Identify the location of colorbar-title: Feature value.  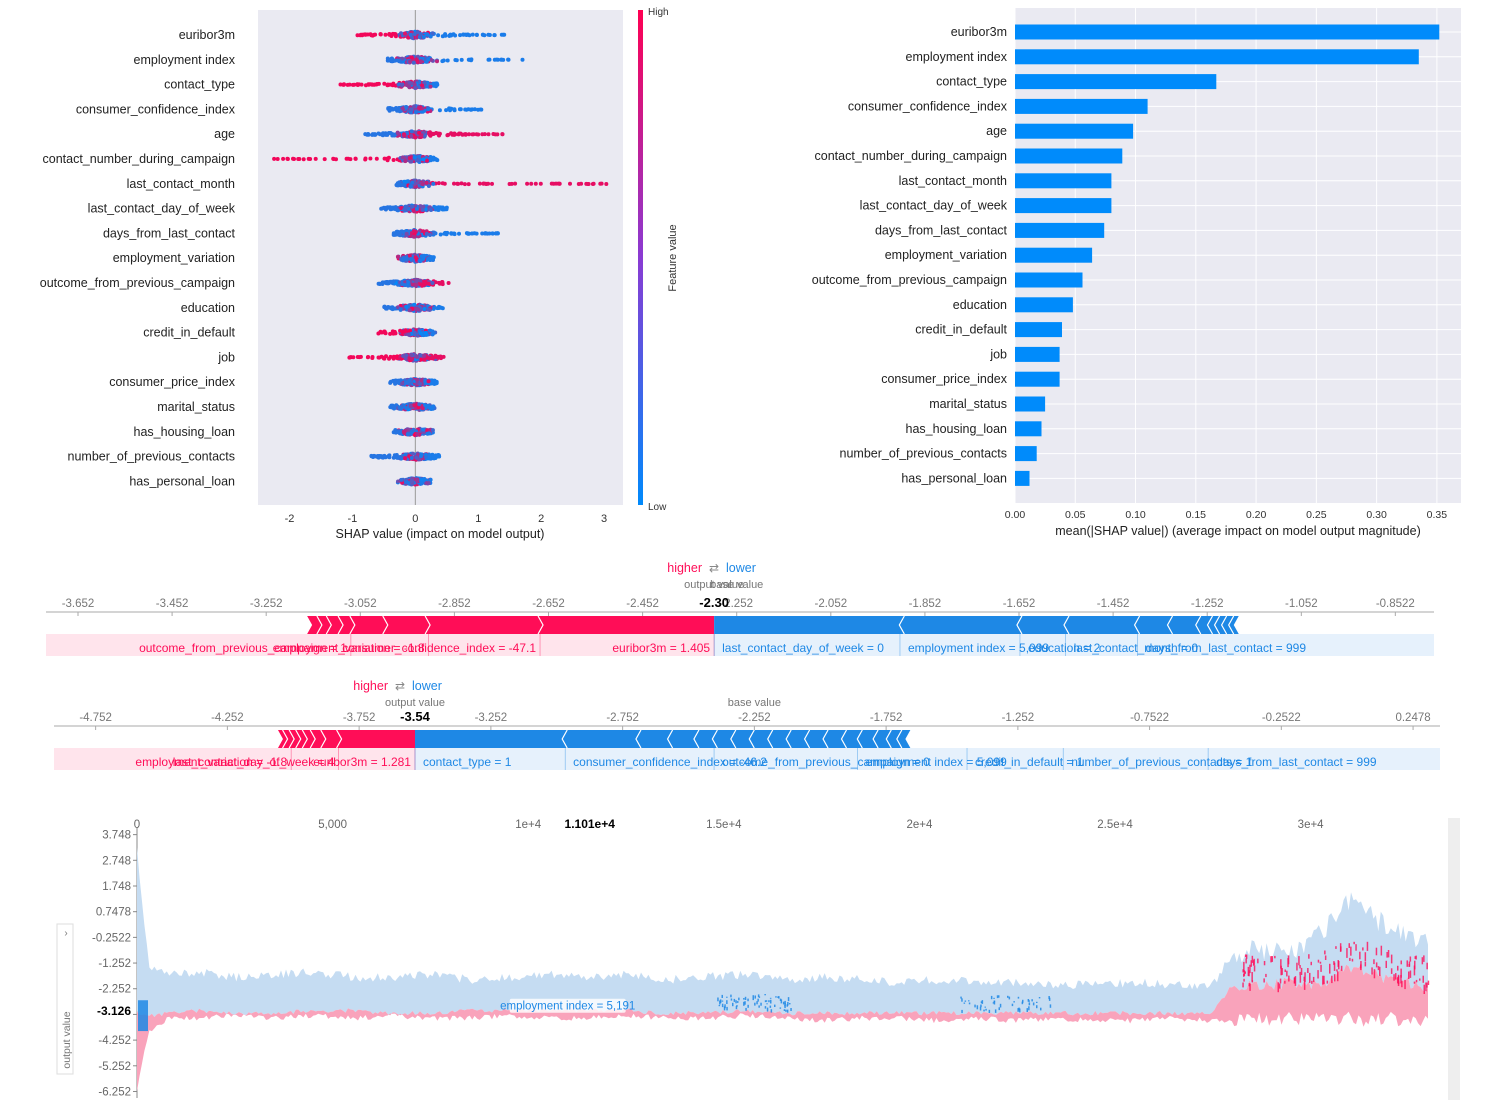
(673, 257).